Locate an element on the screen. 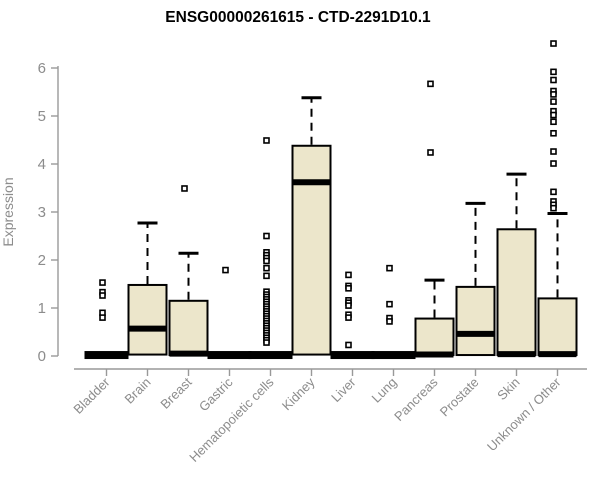  box-prostate is located at coordinates (475, 321).